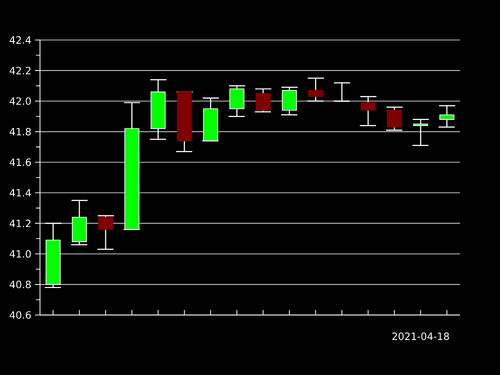 This screenshot has width=500, height=375. What do you see at coordinates (20, 284) in the screenshot?
I see `y-tick-label: 40.8` at bounding box center [20, 284].